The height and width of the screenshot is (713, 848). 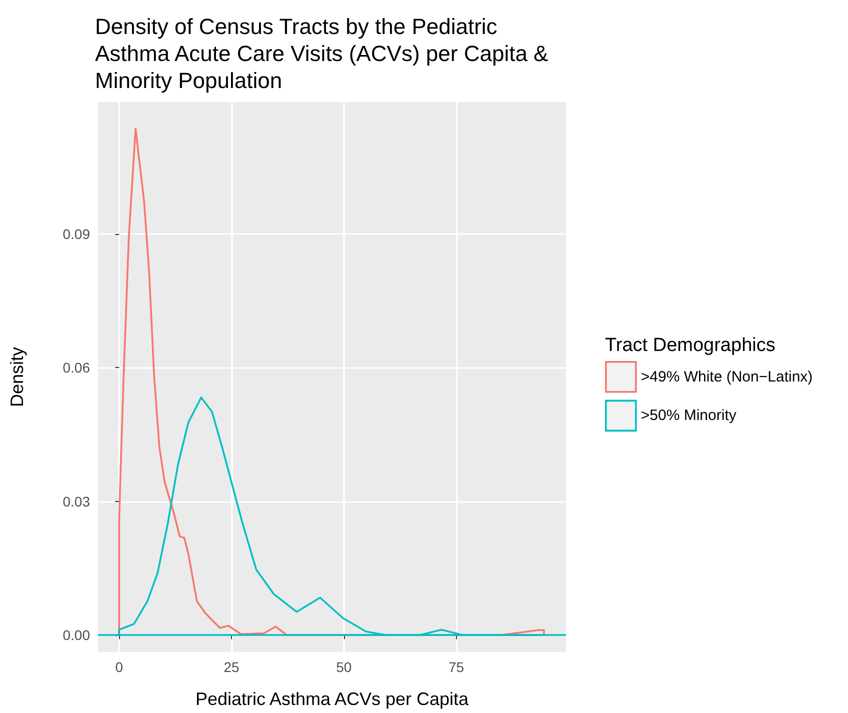 I want to click on x-axis-title: Pediatric Asthma ACVs per Capita, so click(x=332, y=699).